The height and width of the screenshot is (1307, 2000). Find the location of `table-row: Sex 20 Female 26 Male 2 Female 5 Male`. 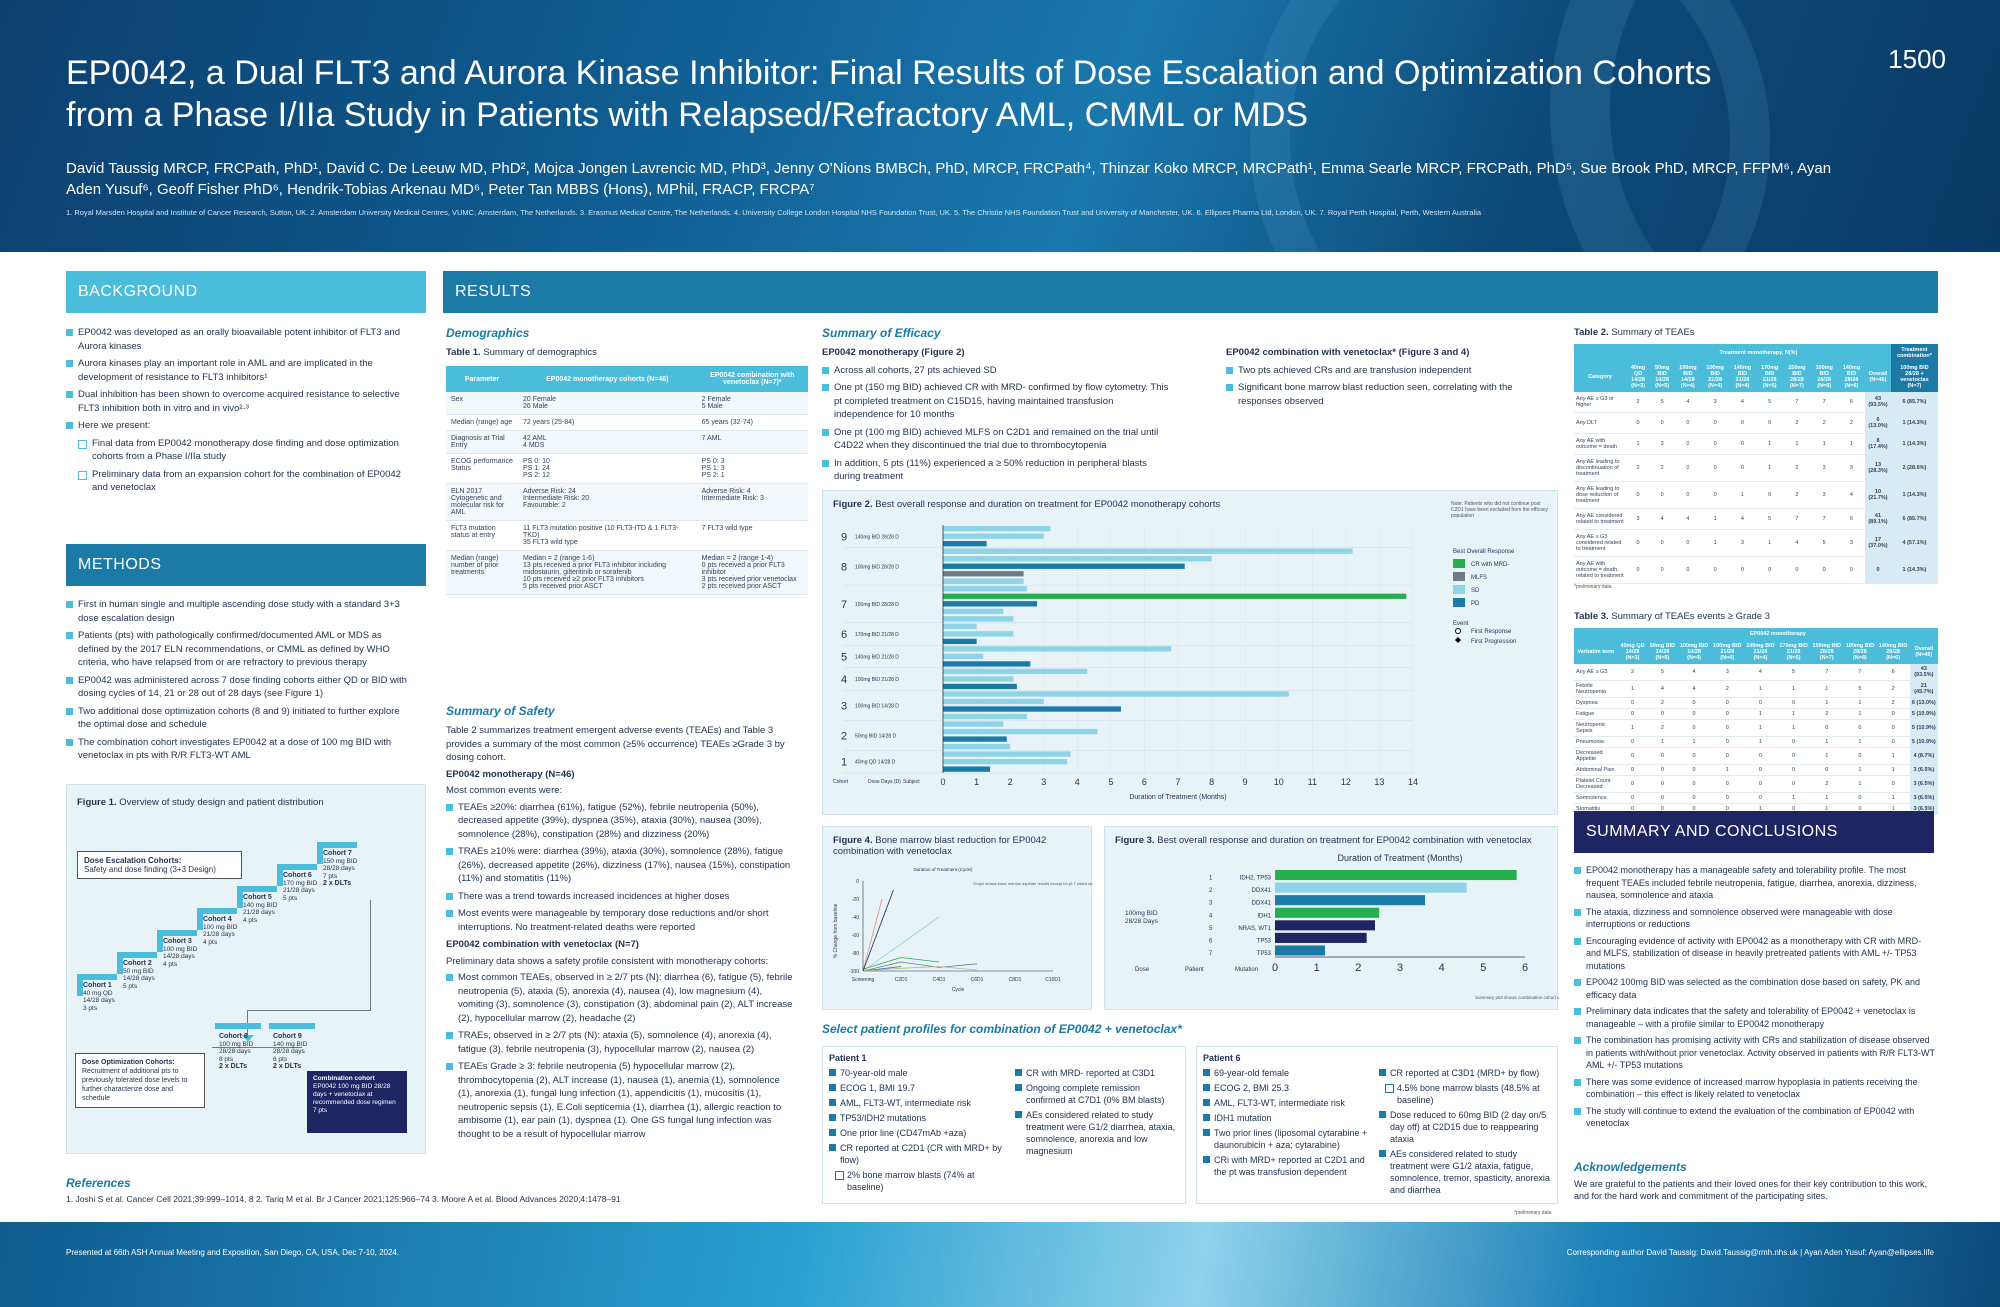

table-row: Sex 20 Female 26 Male 2 Female 5 Male is located at coordinates (627, 403).